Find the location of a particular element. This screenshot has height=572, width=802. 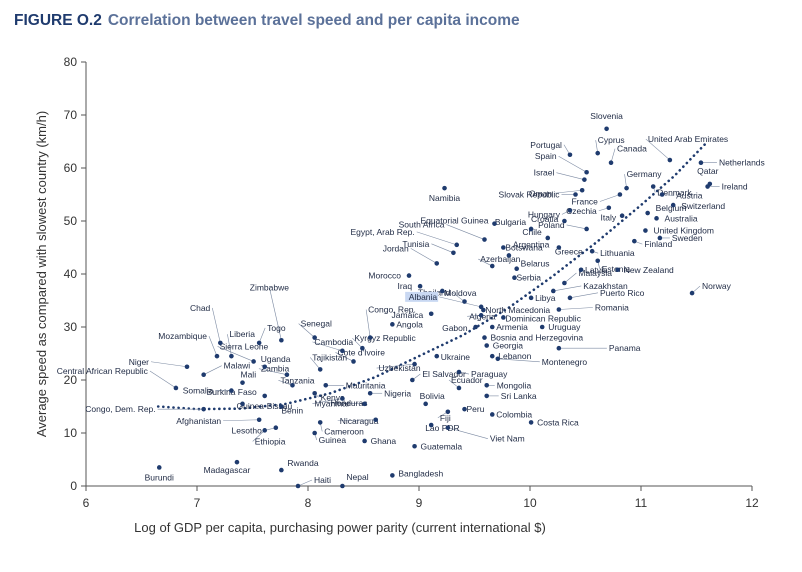

y-tick-label: 30 is located at coordinates (71, 327).